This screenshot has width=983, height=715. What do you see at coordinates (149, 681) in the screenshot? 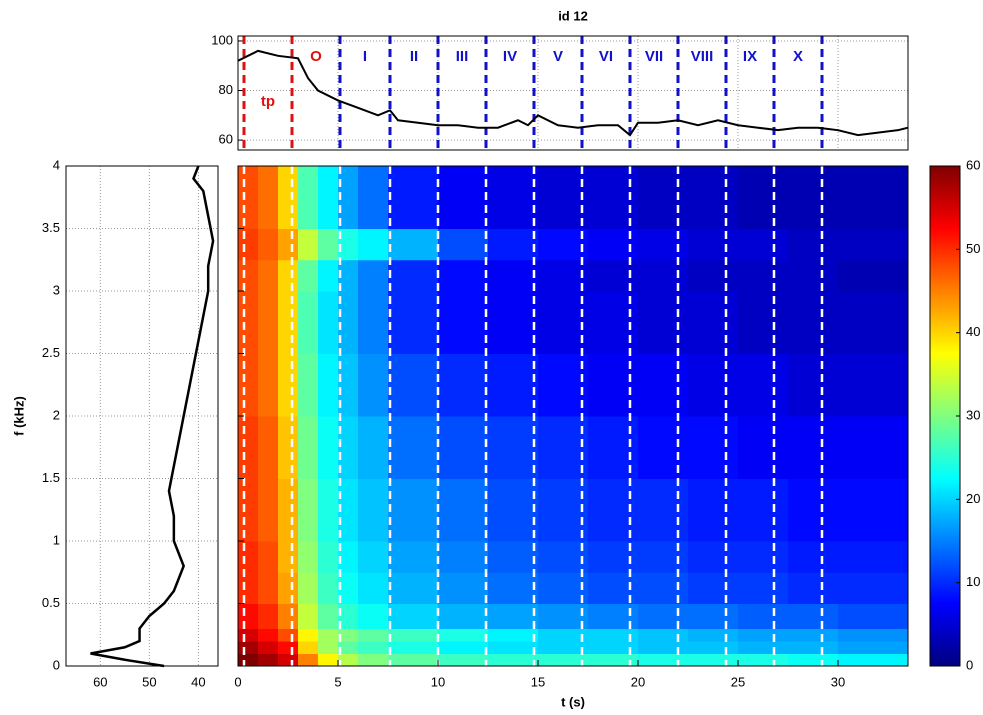
I see `x-tick-label: 50` at bounding box center [149, 681].